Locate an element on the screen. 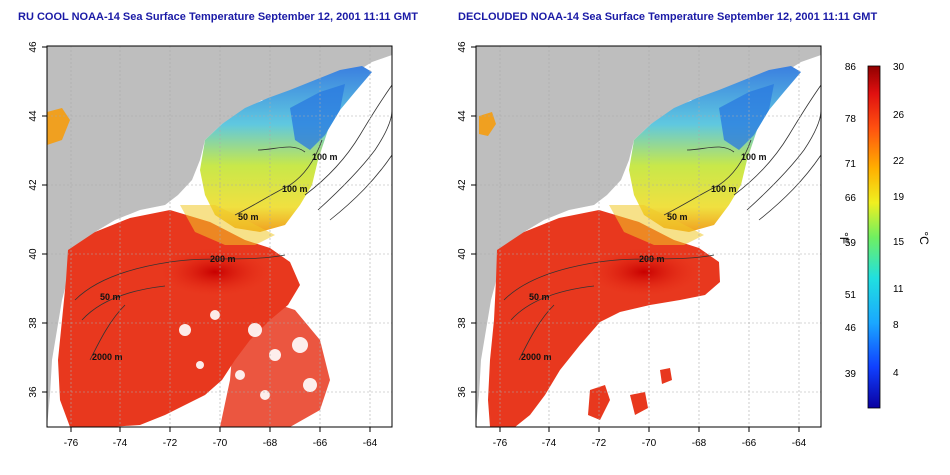  c-tick-label: 30 is located at coordinates (899, 67).